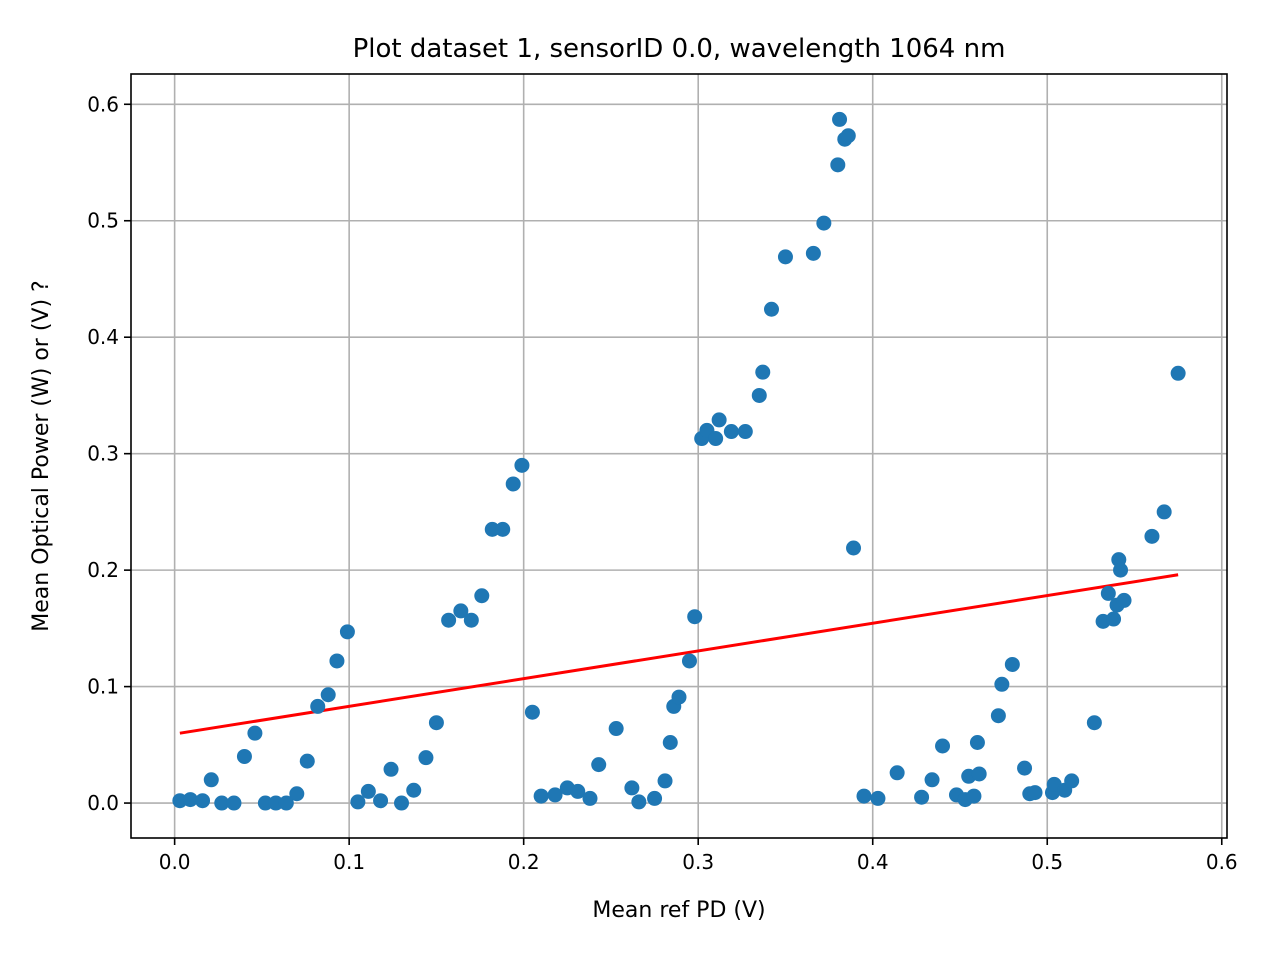 The height and width of the screenshot is (955, 1273). Describe the element at coordinates (175, 862) in the screenshot. I see `x-tick-label: 0.0` at that location.